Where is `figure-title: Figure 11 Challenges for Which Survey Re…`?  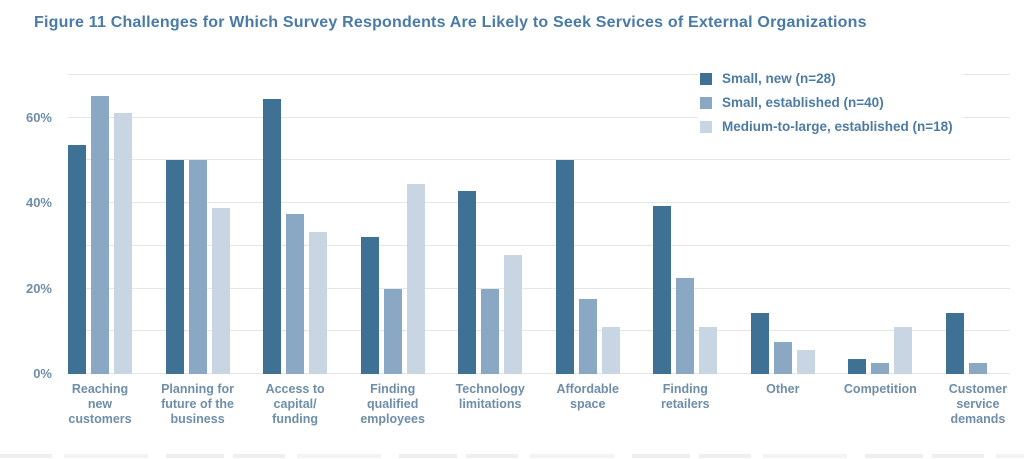 figure-title: Figure 11 Challenges for Which Survey Re… is located at coordinates (450, 22).